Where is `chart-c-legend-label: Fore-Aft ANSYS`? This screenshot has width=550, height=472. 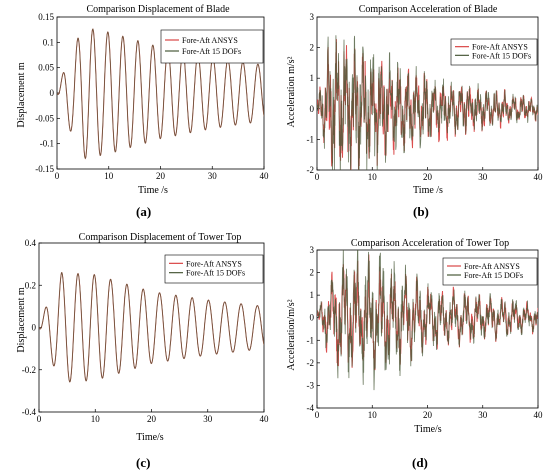
chart-c-legend-label: Fore-Aft ANSYS is located at coordinates (214, 263).